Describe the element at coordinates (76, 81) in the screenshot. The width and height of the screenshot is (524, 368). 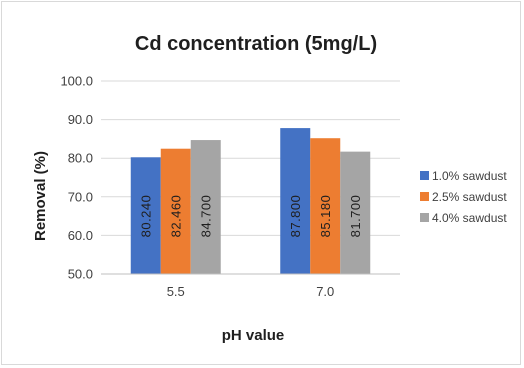
I see `y-tick-label: 100.0` at that location.